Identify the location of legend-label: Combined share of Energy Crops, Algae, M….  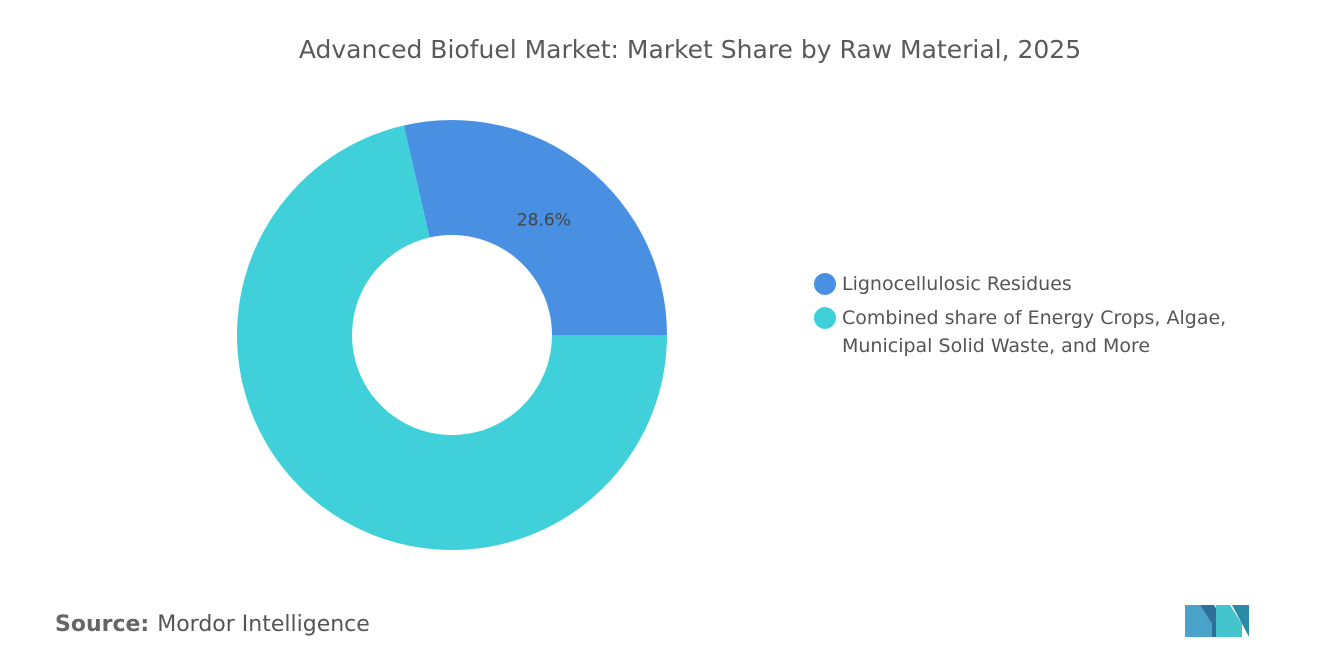
(1034, 332).